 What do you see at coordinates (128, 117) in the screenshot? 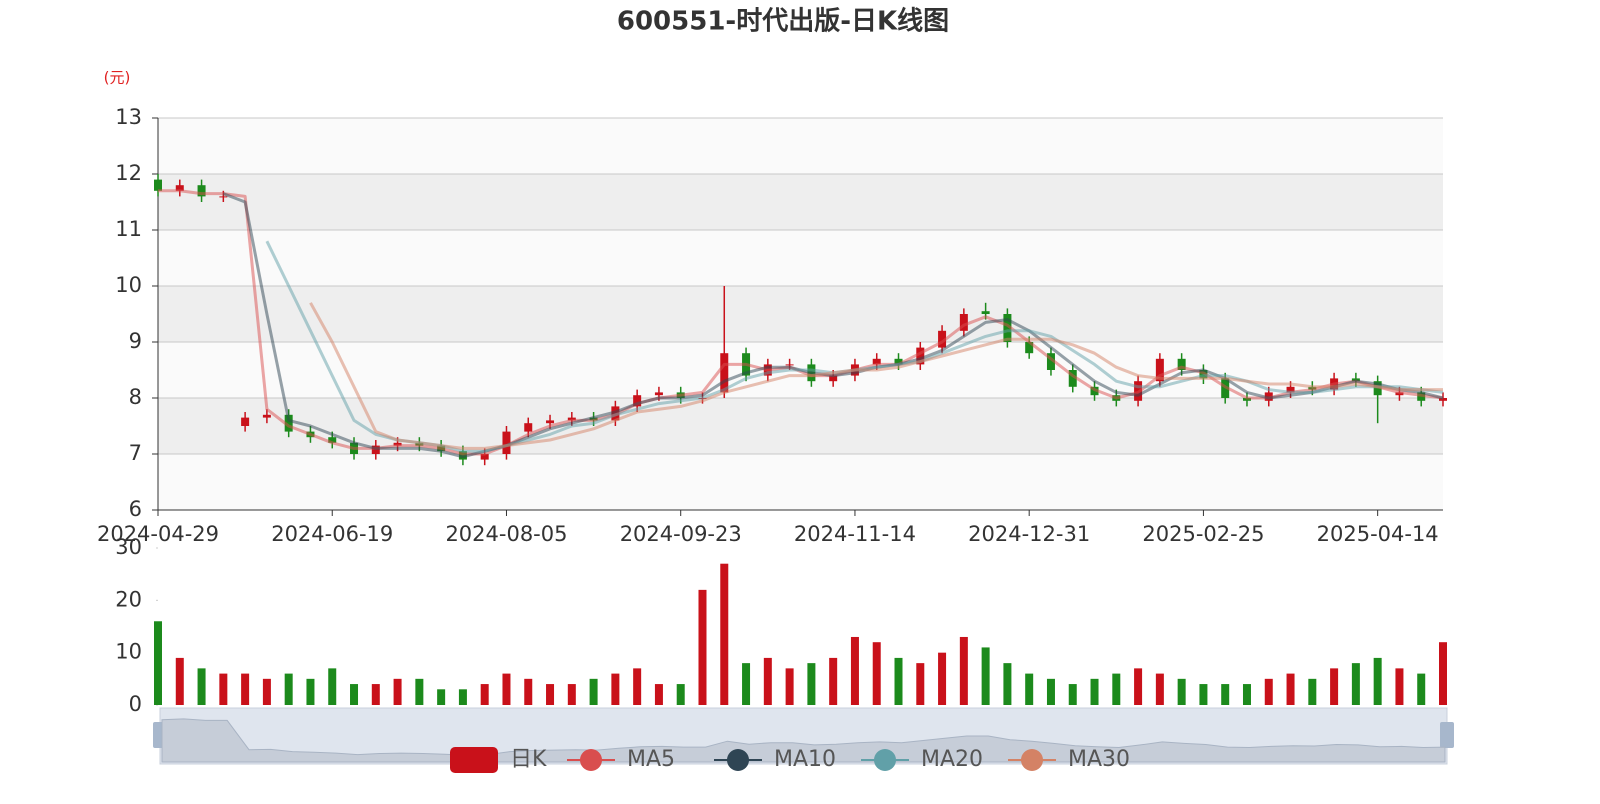
I see `y-tick-label: 13` at bounding box center [128, 117].